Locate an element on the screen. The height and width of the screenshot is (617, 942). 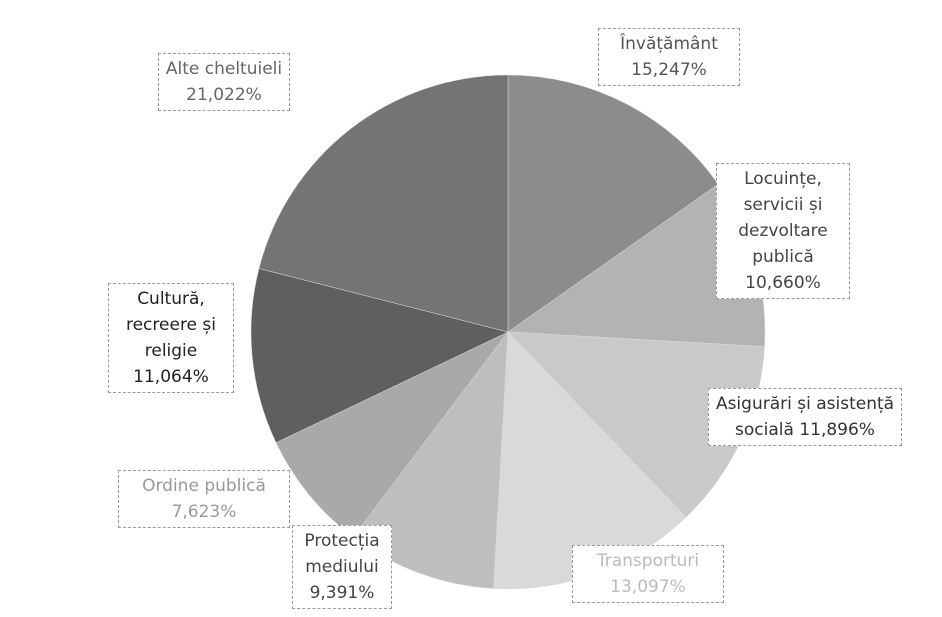
category-label: Alte cheltuieli is located at coordinates (224, 69).